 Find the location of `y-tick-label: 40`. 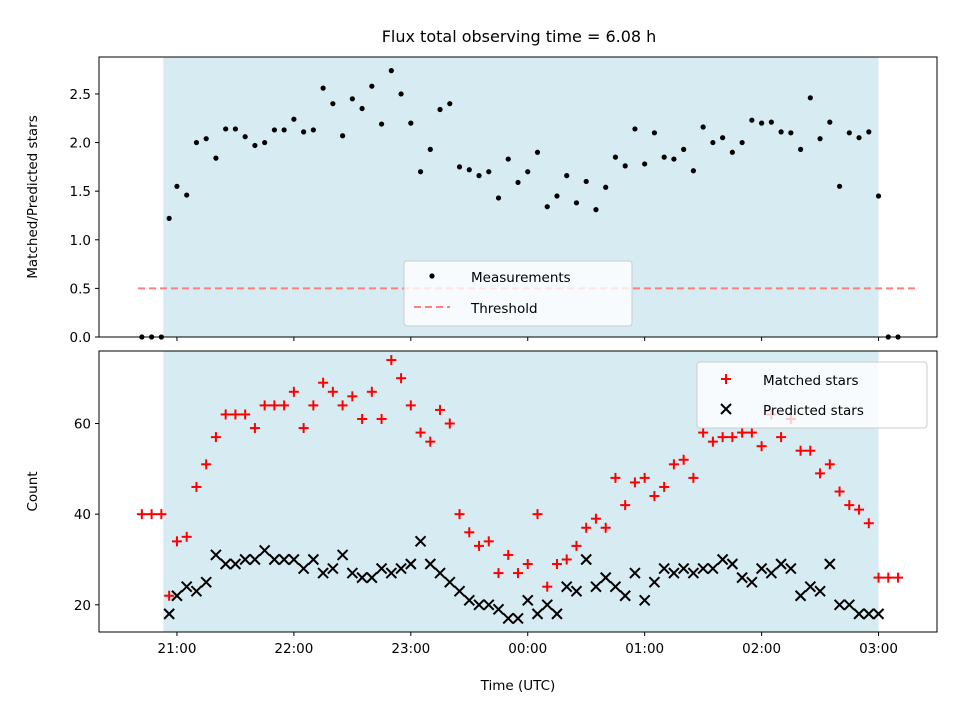

y-tick-label: 40 is located at coordinates (82, 515).